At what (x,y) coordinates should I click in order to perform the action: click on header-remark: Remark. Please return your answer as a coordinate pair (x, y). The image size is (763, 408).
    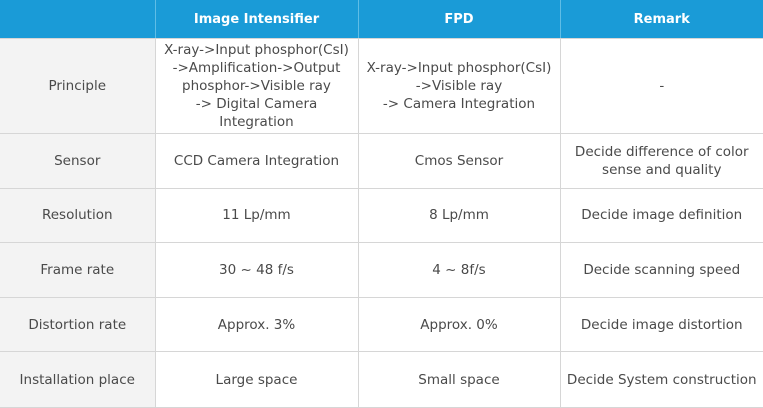
    Looking at the image, I should click on (661, 19).